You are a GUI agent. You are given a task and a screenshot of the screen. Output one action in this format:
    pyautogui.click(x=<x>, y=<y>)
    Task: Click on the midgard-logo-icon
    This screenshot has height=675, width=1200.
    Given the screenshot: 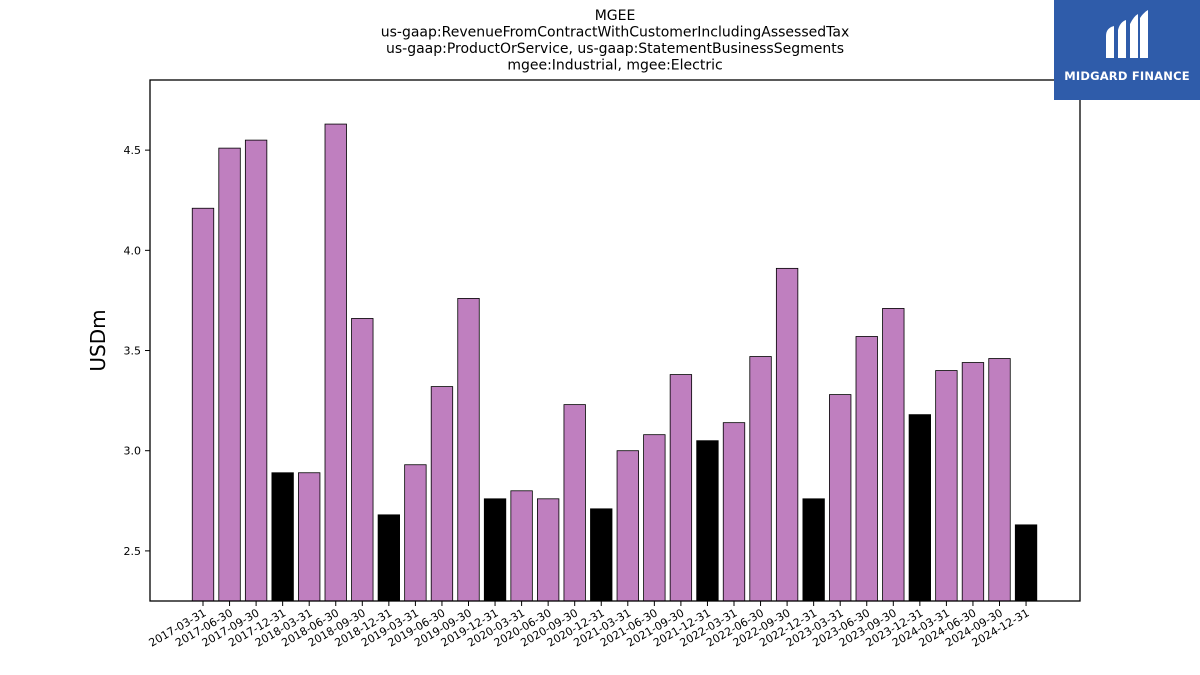 What is the action you would take?
    pyautogui.click(x=1127, y=34)
    